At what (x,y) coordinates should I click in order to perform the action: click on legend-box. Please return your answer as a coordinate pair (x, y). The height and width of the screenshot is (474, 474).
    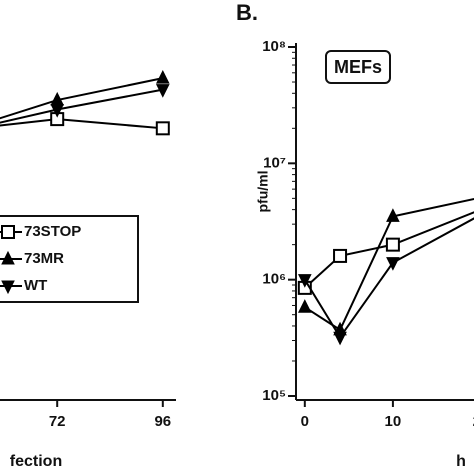
    Looking at the image, I should click on (69, 259).